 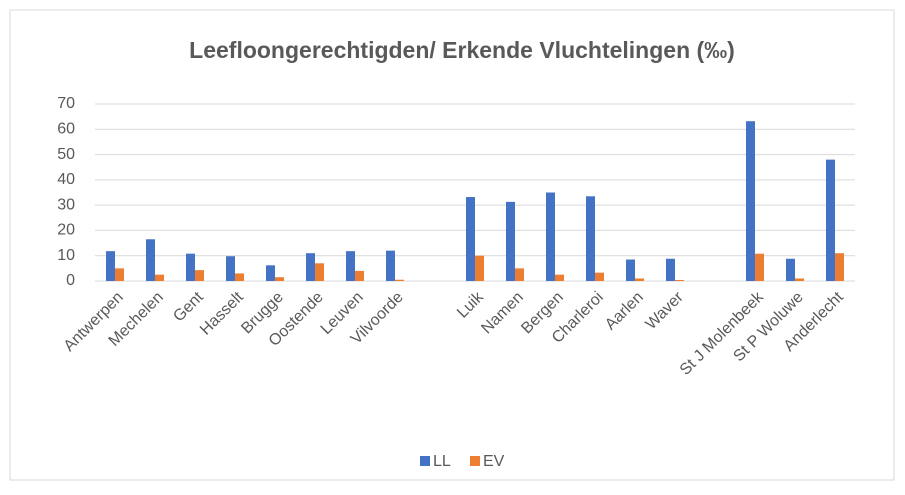 What do you see at coordinates (494, 461) in the screenshot?
I see `legend-label: EV` at bounding box center [494, 461].